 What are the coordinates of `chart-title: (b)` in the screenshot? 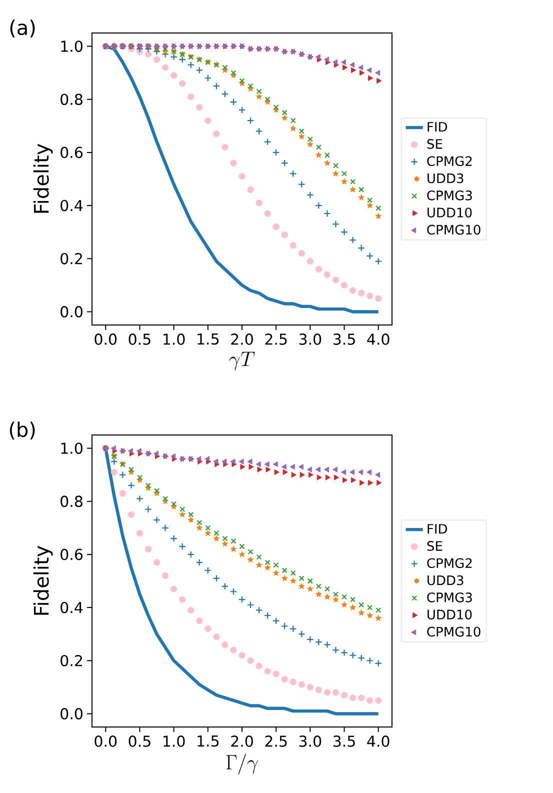 It's located at (22, 431).